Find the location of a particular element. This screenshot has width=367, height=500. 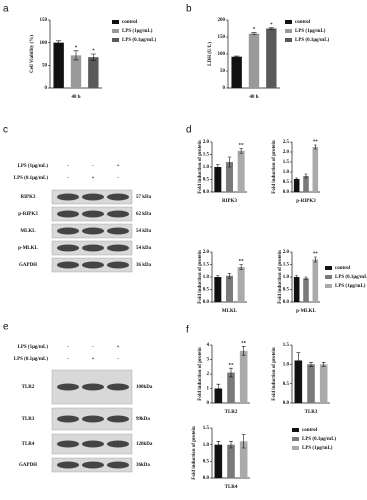

x-axis-label: p-MLKL is located at coordinates (306, 311).